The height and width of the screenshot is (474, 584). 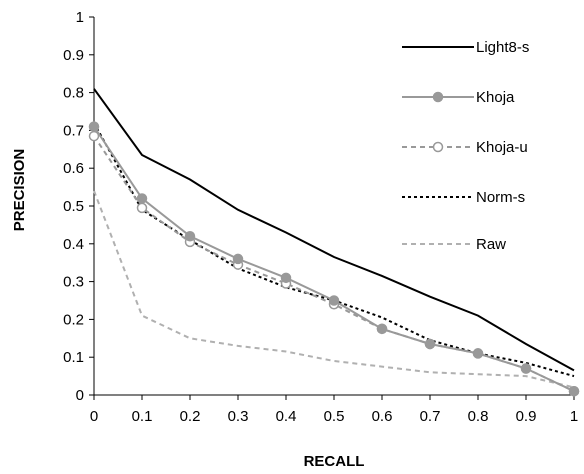 What do you see at coordinates (465, 146) in the screenshot?
I see `legend: Light8-s Khoja Khoja-u Norm-s Raw` at bounding box center [465, 146].